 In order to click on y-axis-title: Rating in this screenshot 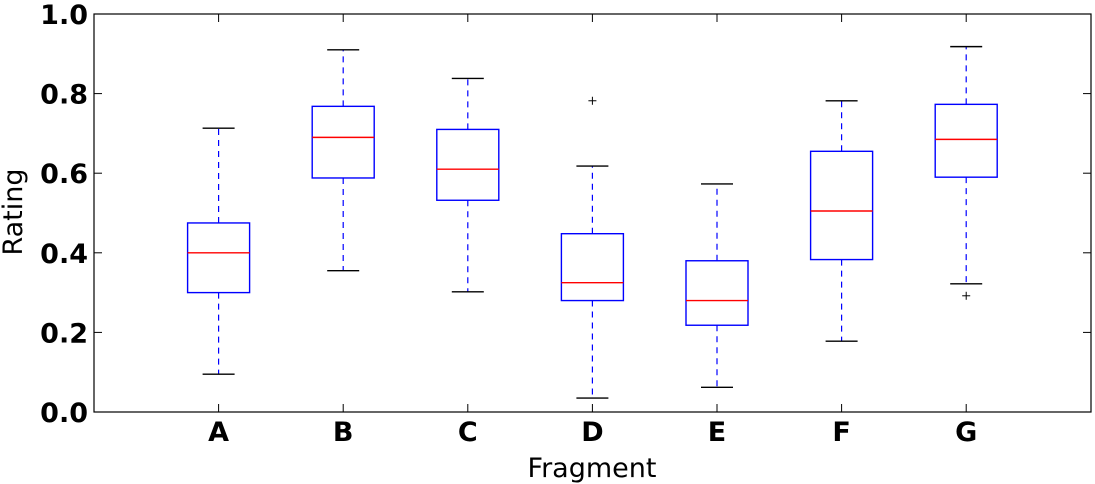, I will do `click(14, 211)`.